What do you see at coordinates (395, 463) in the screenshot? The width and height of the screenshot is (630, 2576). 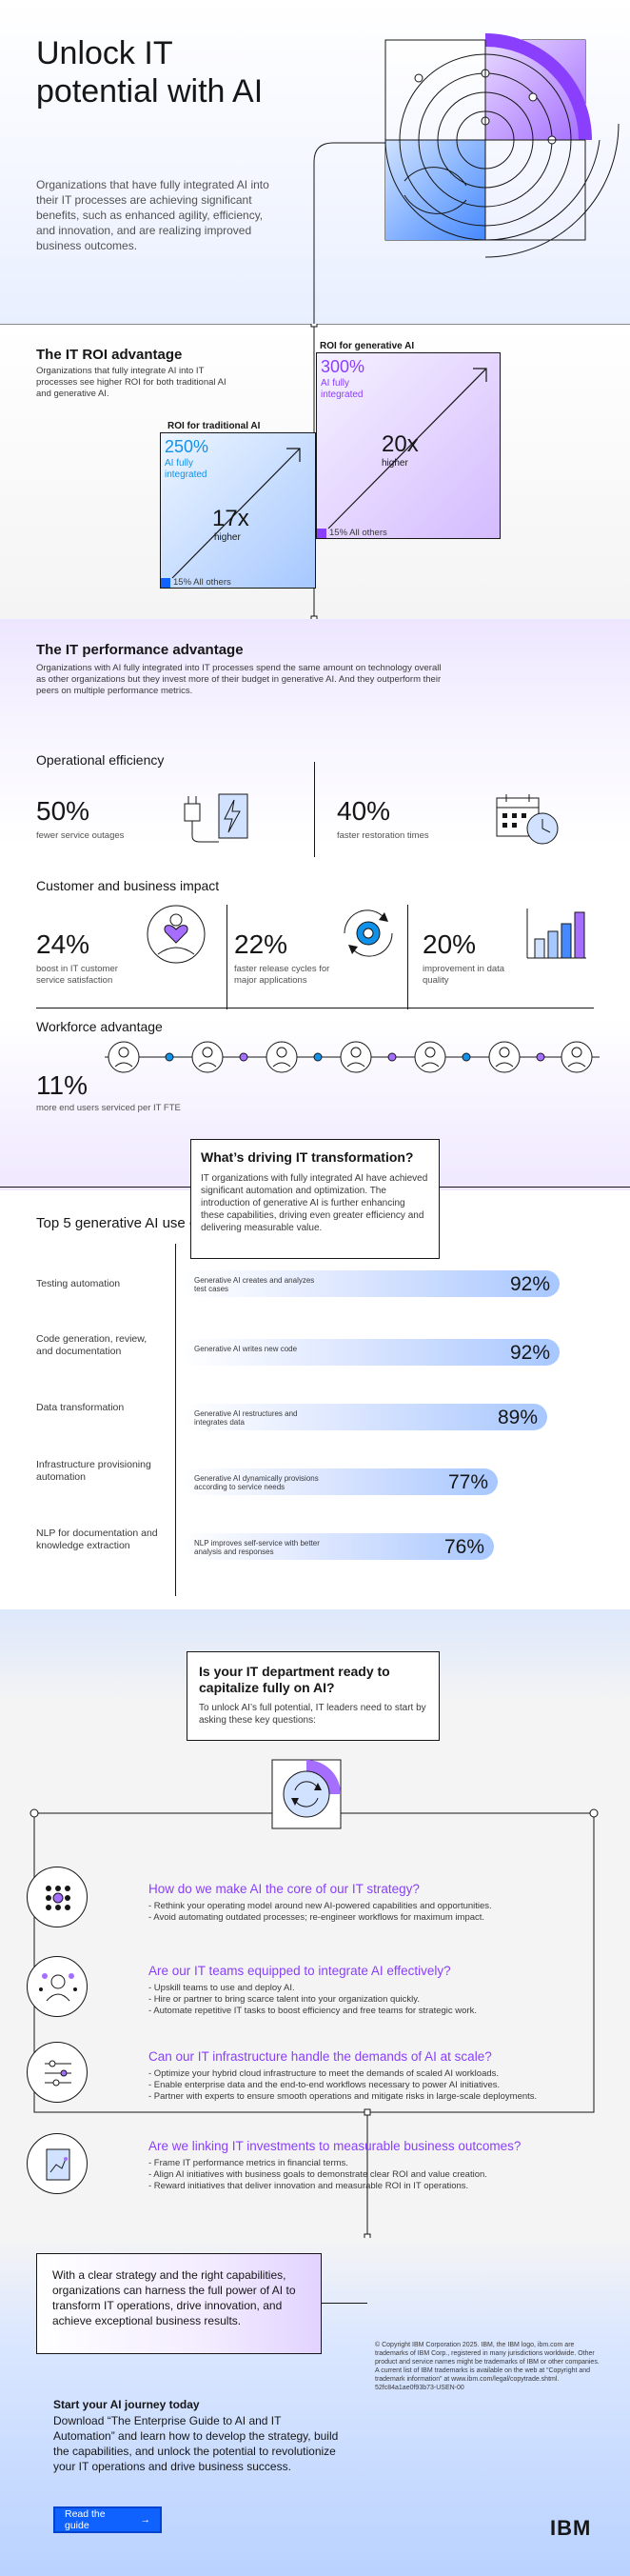 I see `roi-gen-multiplier-label: higher` at bounding box center [395, 463].